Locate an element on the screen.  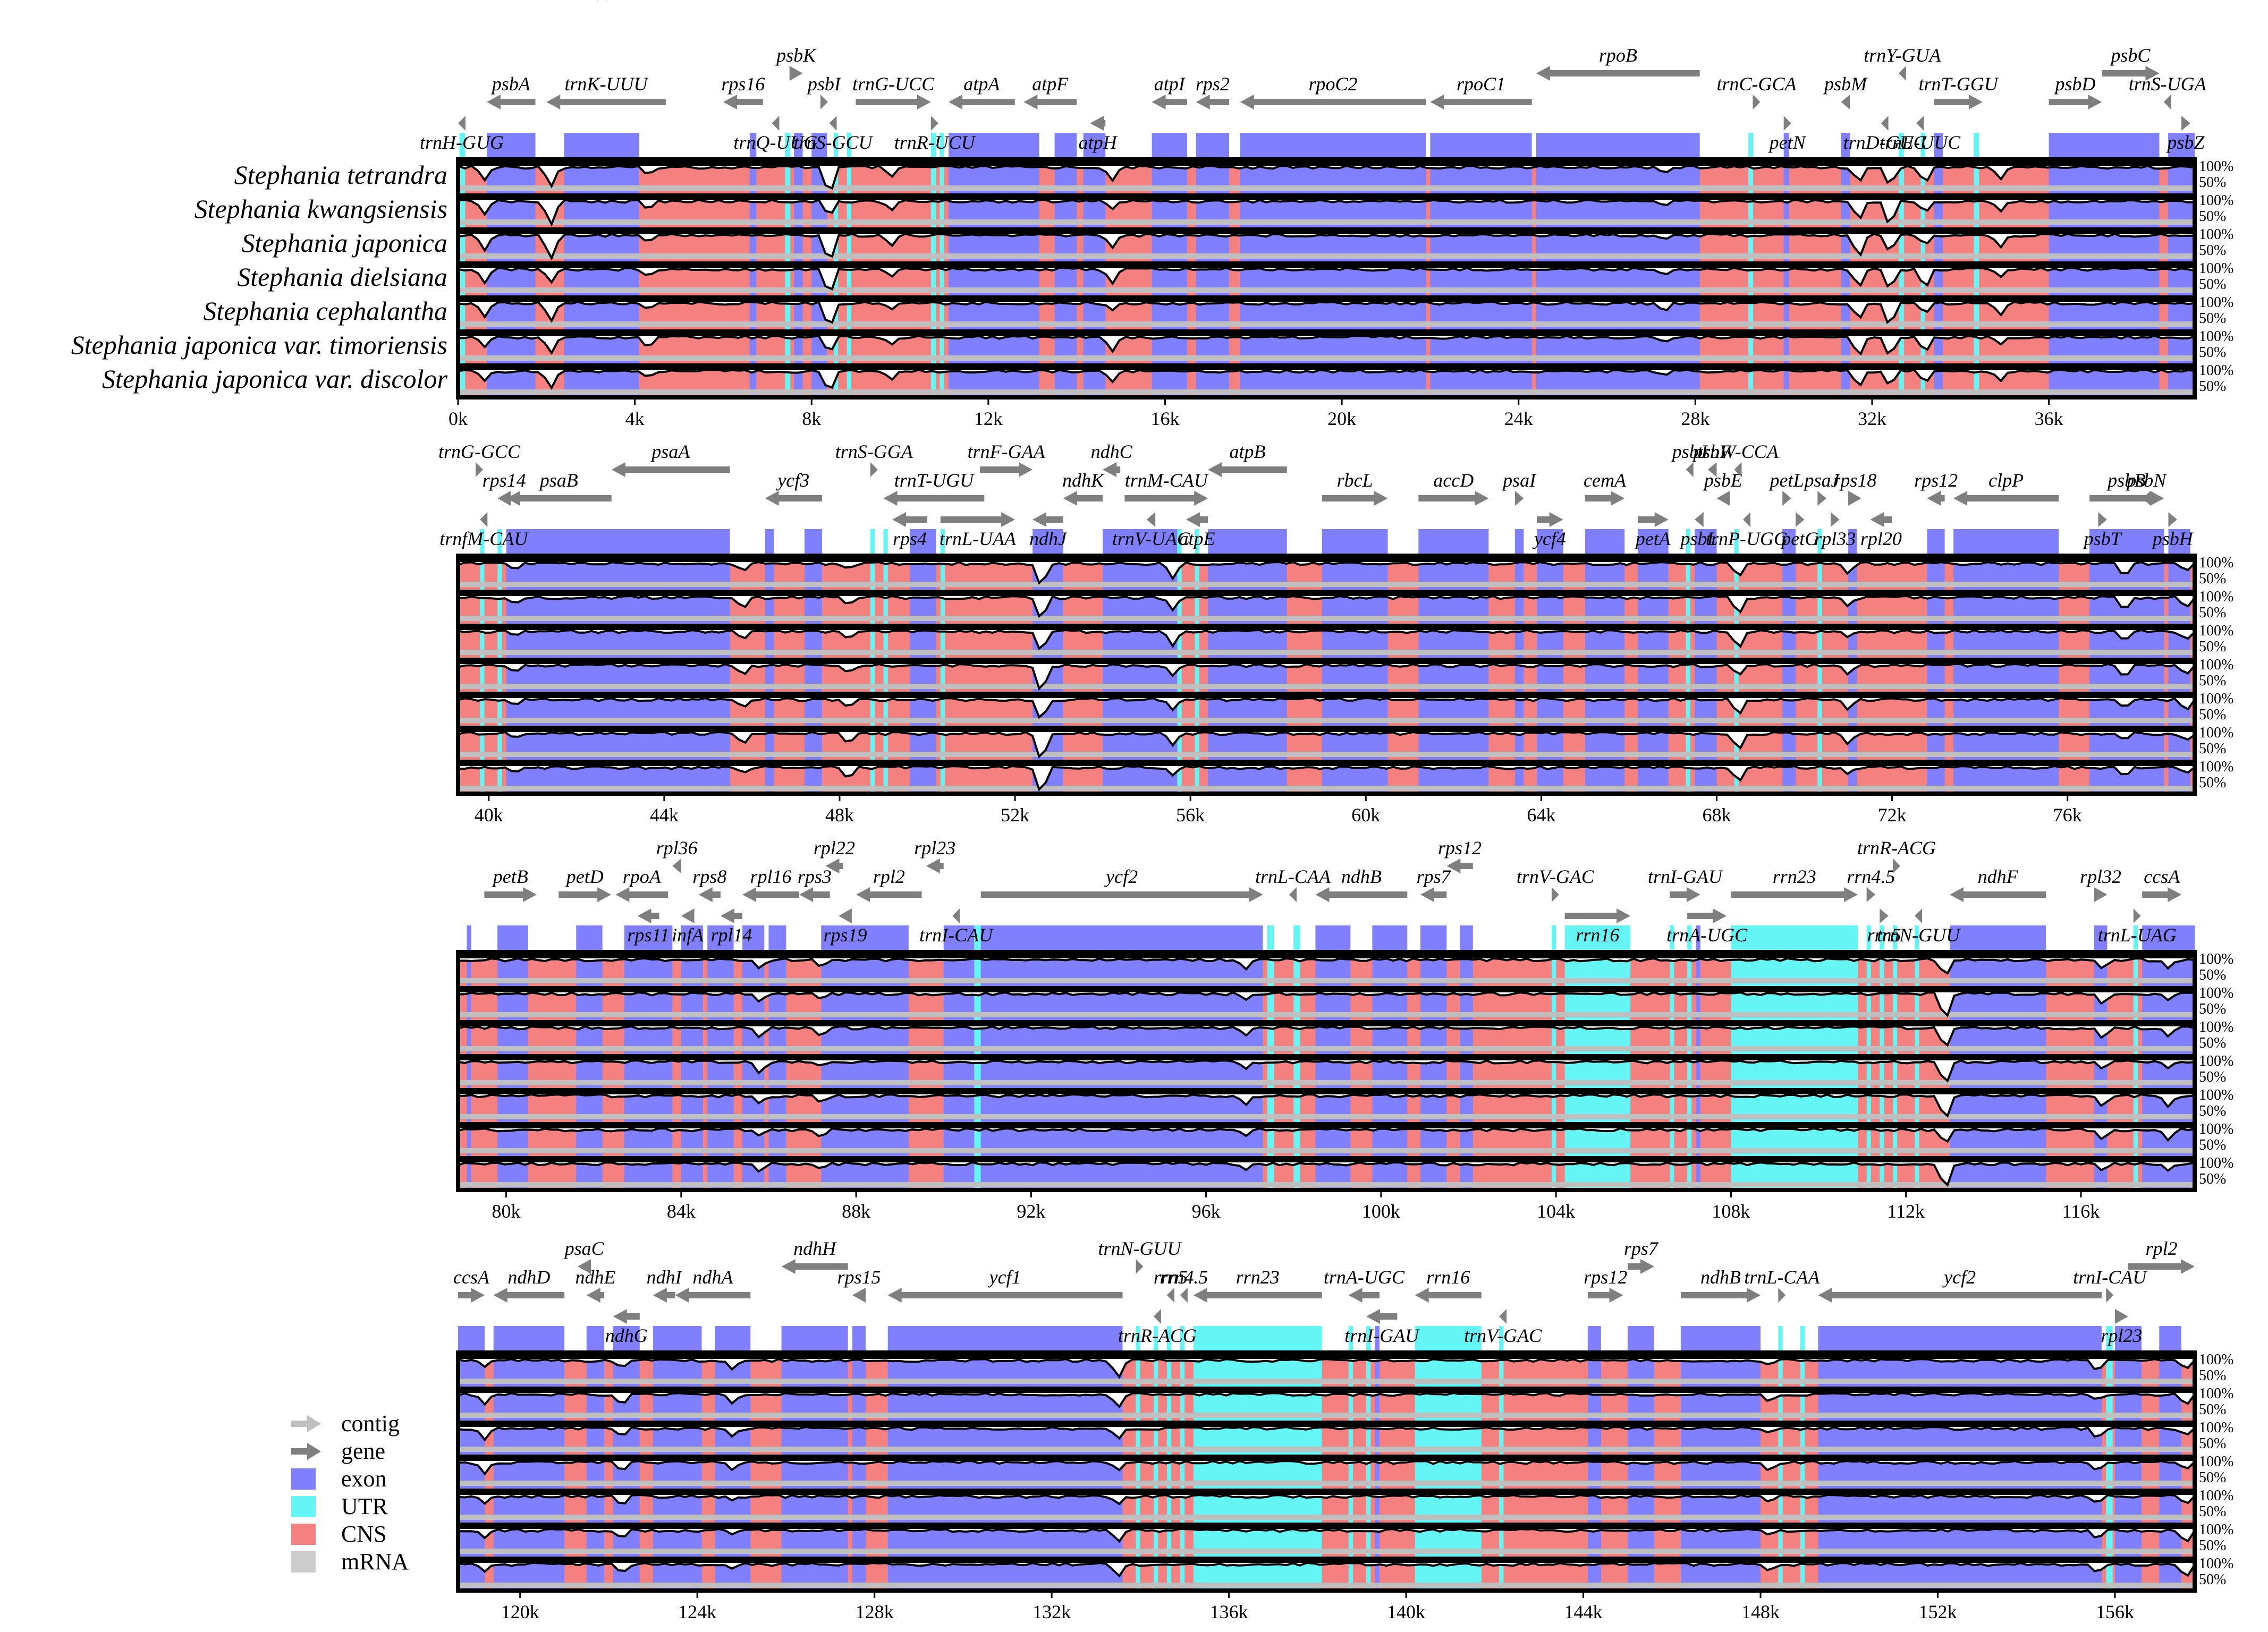
gene-label: trnQ-UUG is located at coordinates (775, 142).